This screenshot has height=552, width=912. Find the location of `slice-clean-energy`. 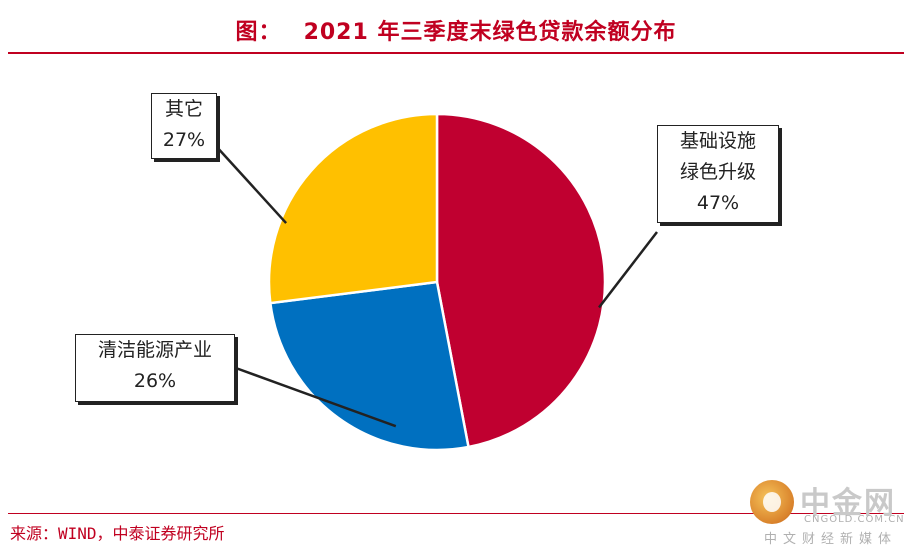

slice-clean-energy is located at coordinates (369, 366).